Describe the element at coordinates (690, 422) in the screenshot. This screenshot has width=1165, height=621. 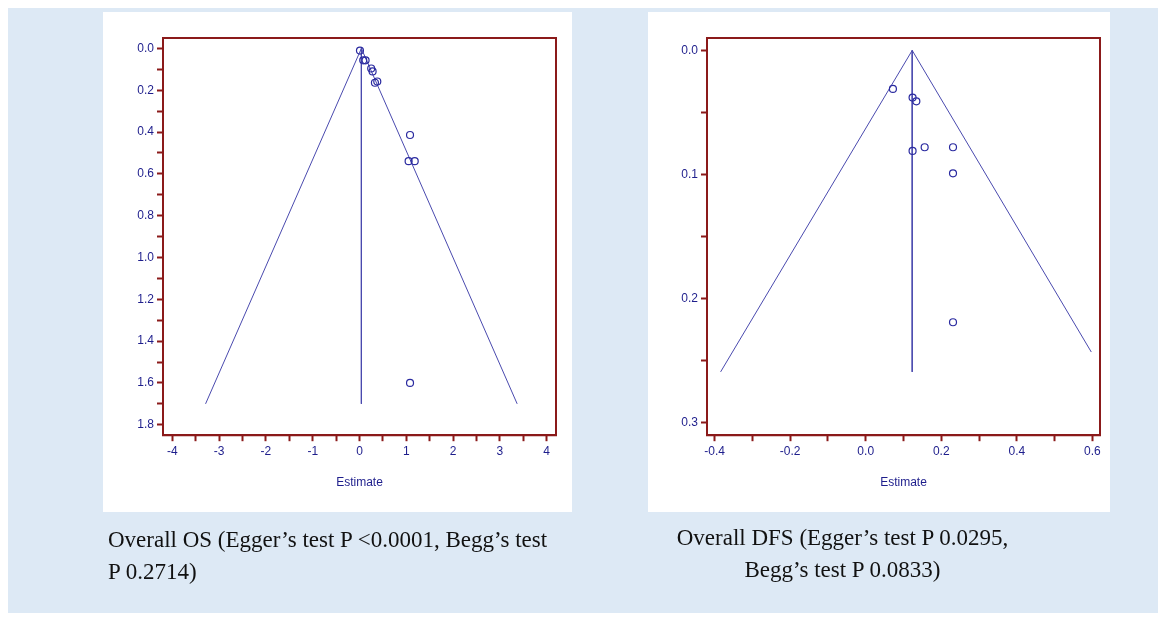
I see `y-tick-label: 0.3` at that location.